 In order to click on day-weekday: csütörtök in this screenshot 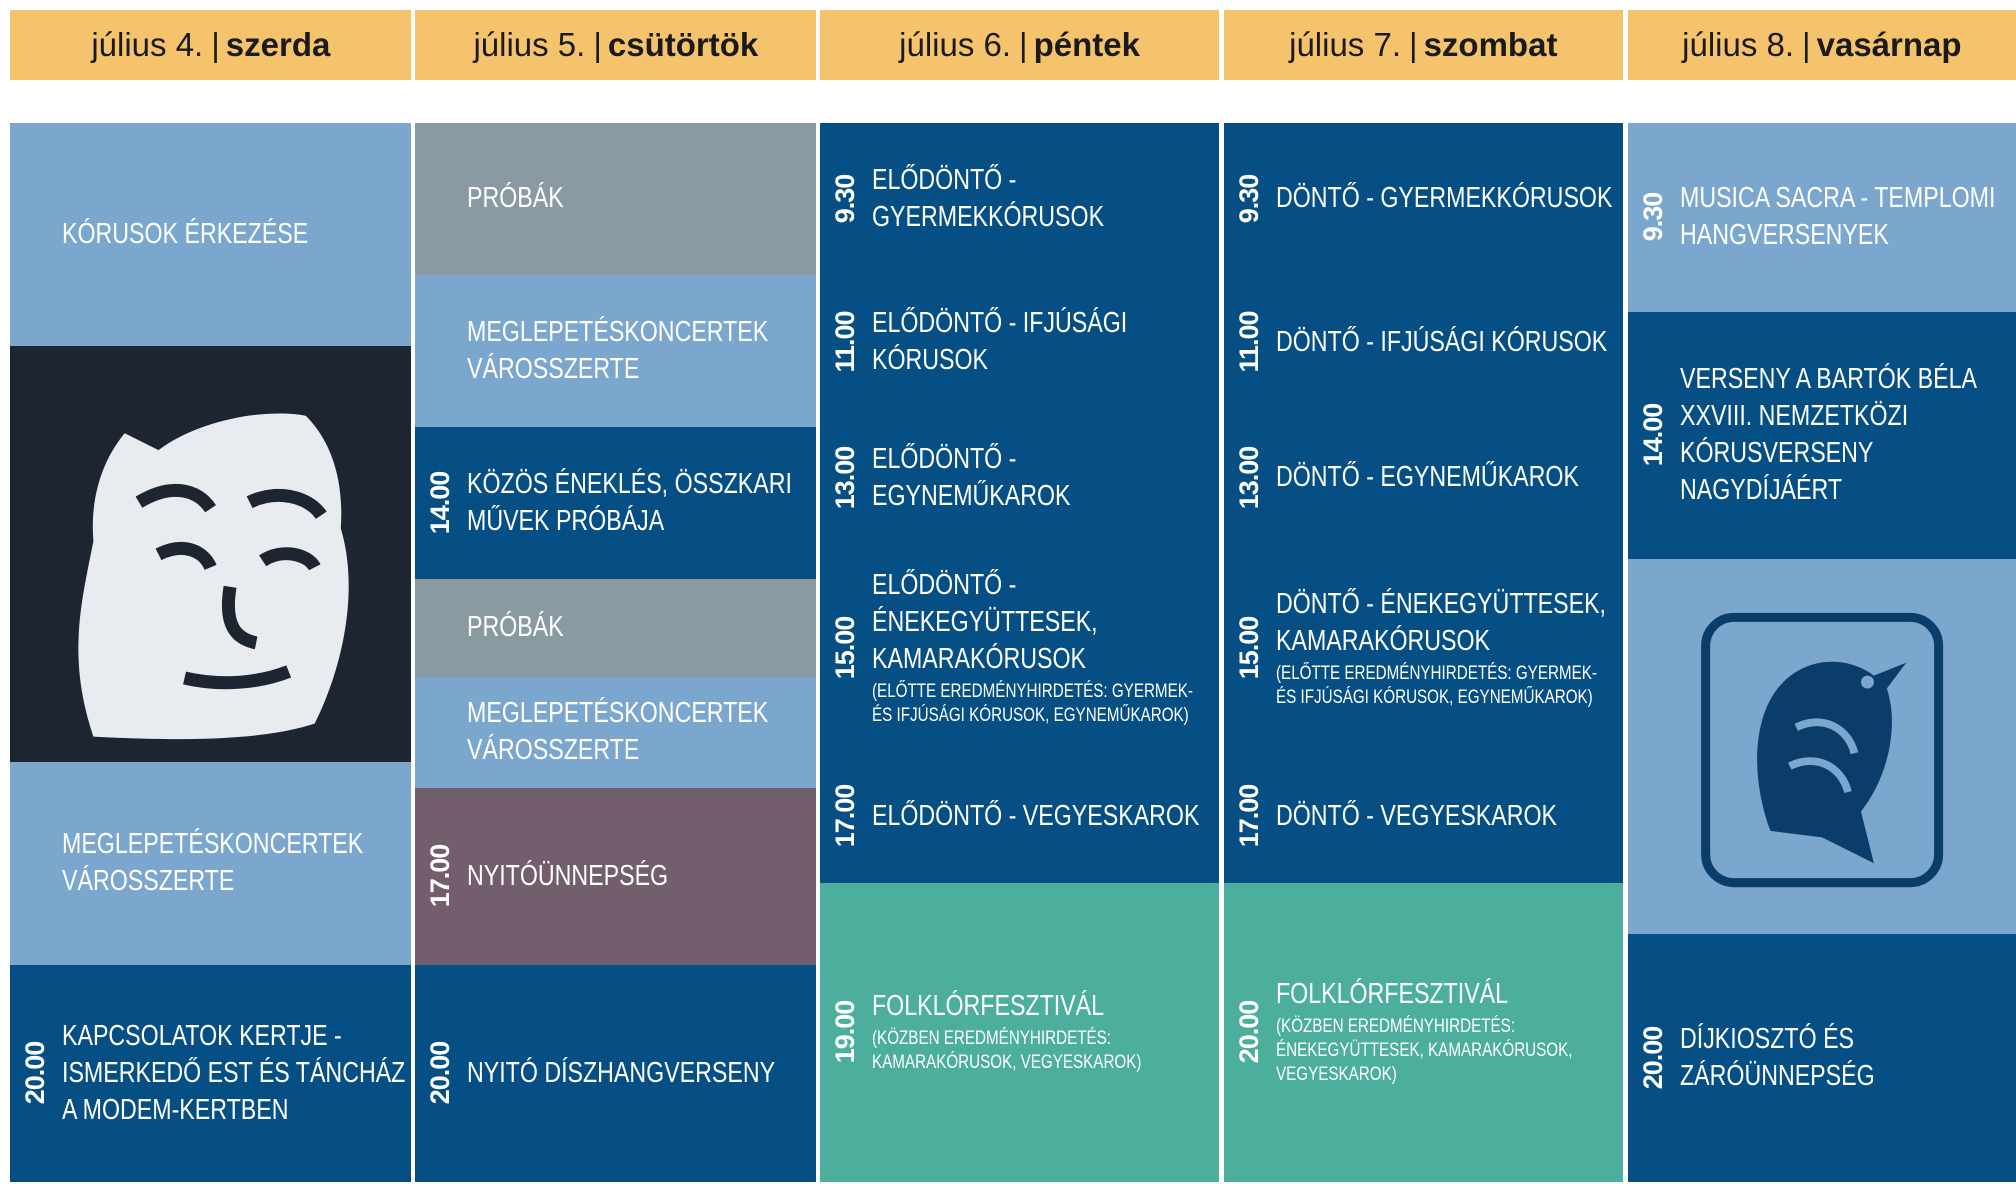, I will do `click(683, 44)`.